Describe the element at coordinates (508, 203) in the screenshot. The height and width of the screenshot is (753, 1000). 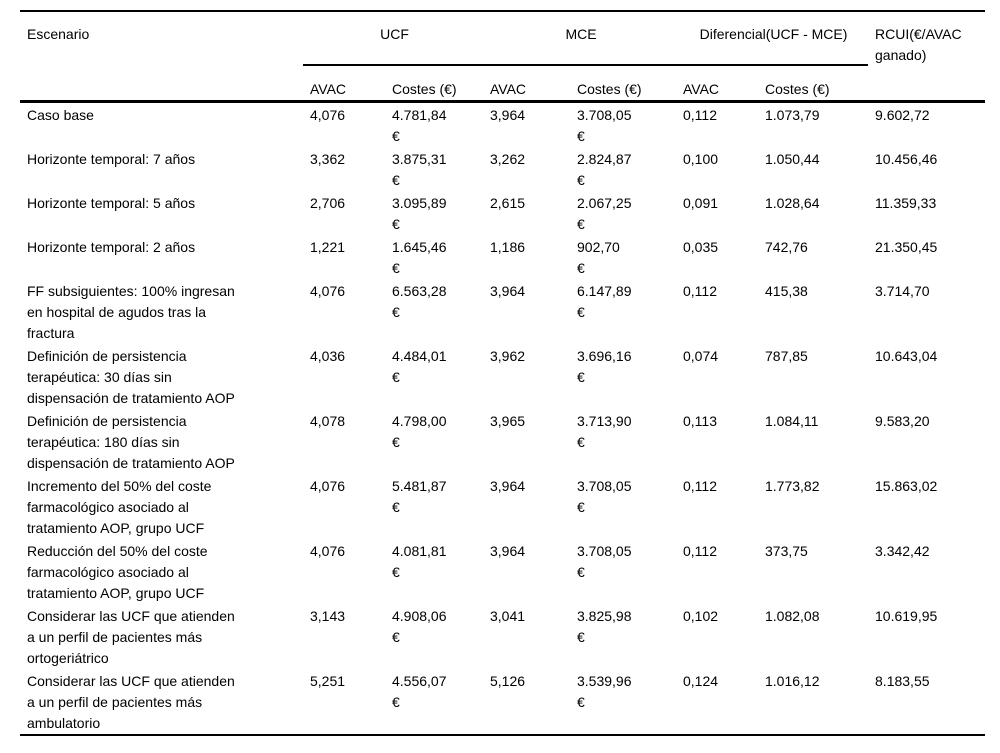
I see `cell-mce-avac: 2,615` at that location.